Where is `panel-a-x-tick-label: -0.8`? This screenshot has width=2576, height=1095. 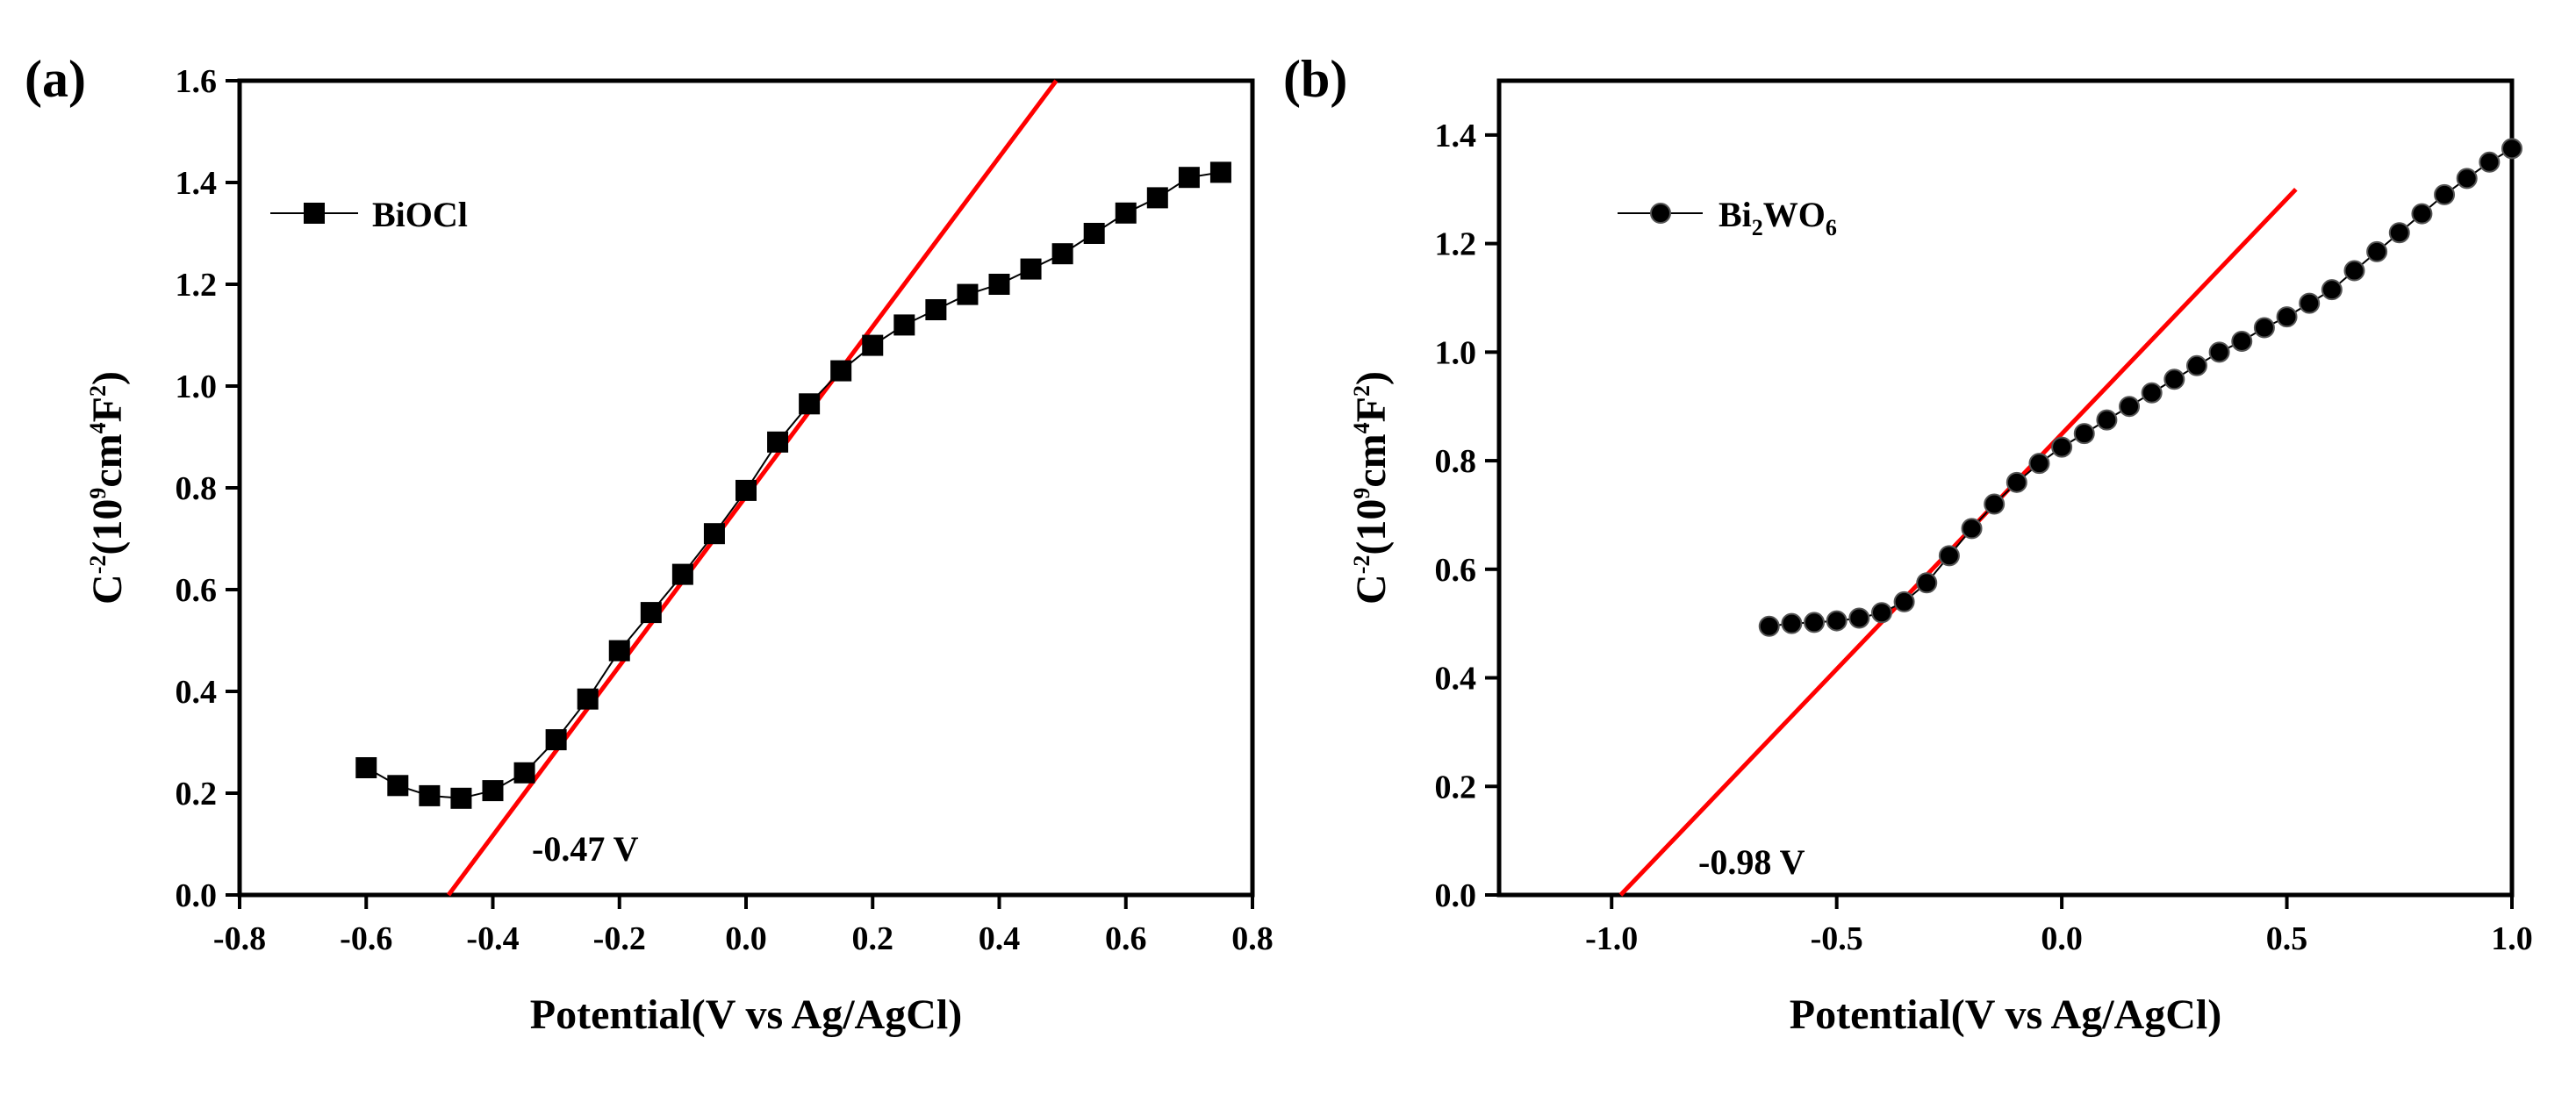
panel-a-x-tick-label: -0.8 is located at coordinates (240, 938).